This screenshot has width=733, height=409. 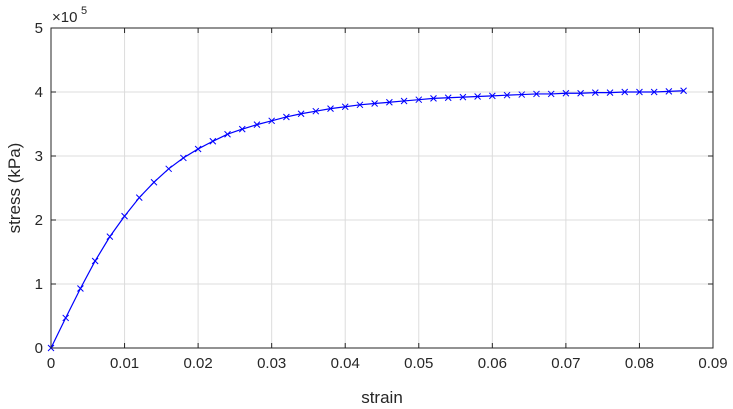 I want to click on x-tick-label: 0.04, so click(x=345, y=363).